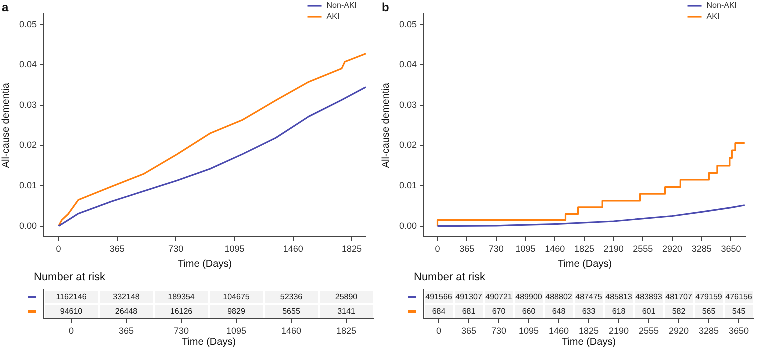 The width and height of the screenshot is (760, 348). What do you see at coordinates (619, 297) in the screenshot?
I see `data-label: 485813` at bounding box center [619, 297].